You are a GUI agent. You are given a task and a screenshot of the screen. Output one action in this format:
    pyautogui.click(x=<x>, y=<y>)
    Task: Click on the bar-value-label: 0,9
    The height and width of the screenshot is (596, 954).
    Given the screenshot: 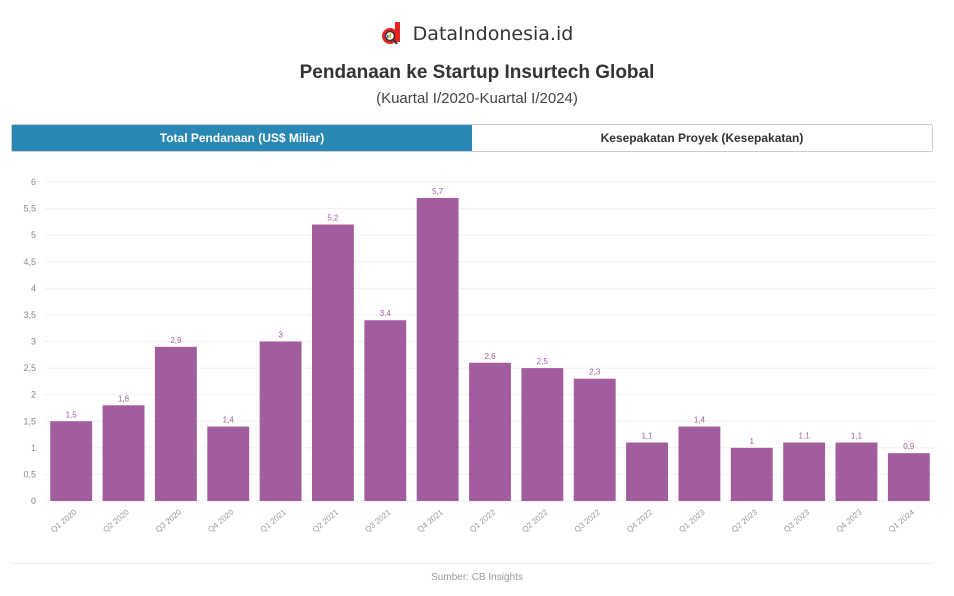 What is the action you would take?
    pyautogui.click(x=909, y=446)
    